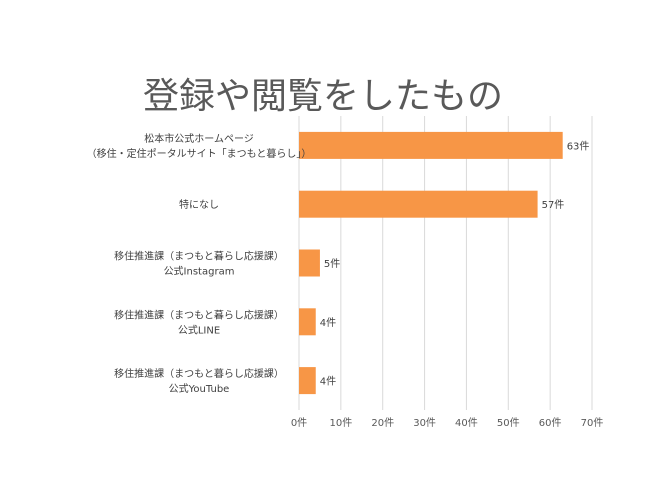 This screenshot has height=487, width=650. I want to click on x-tick-label: 60件, so click(550, 423).